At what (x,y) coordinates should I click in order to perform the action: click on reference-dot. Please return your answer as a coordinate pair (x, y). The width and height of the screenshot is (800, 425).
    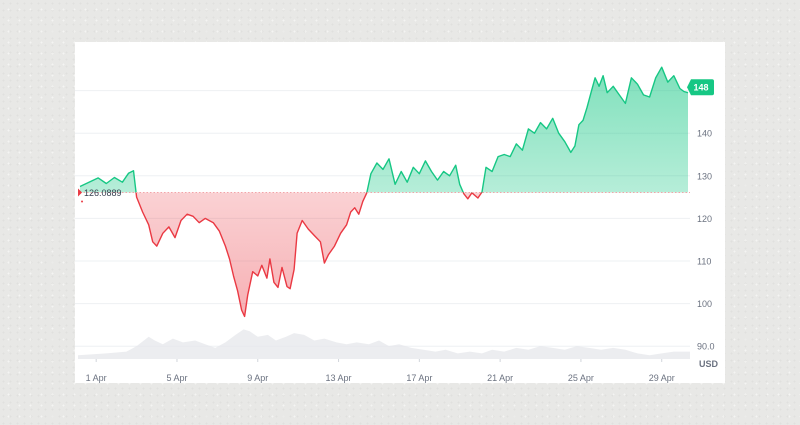
    Looking at the image, I should click on (82, 201).